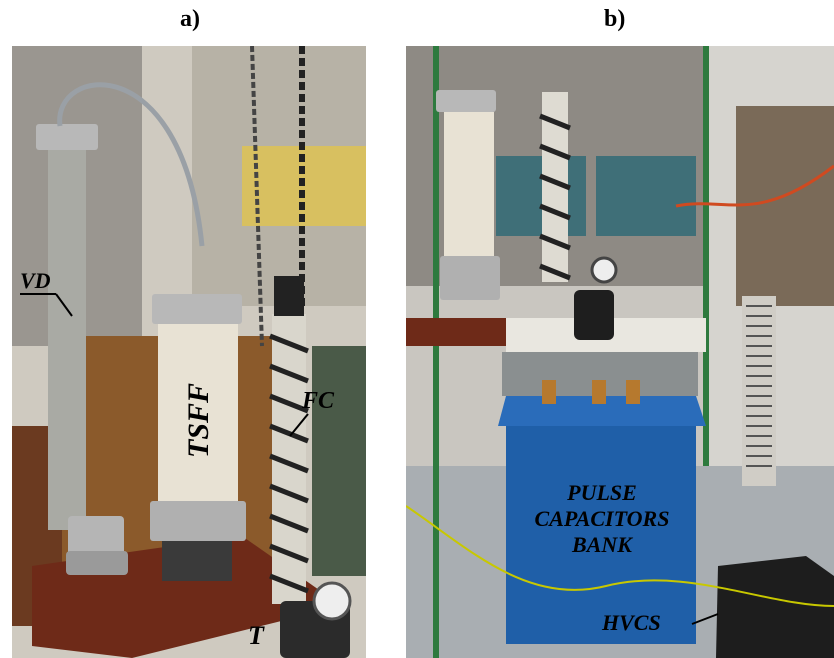 The height and width of the screenshot is (658, 834). What do you see at coordinates (299, 425) in the screenshot?
I see `label-fc-arrow` at bounding box center [299, 425].